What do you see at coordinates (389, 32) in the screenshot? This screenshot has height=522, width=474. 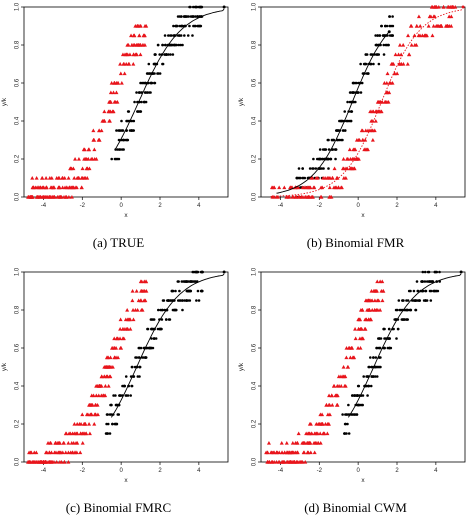 I see `curve-endpoint` at bounding box center [389, 32].